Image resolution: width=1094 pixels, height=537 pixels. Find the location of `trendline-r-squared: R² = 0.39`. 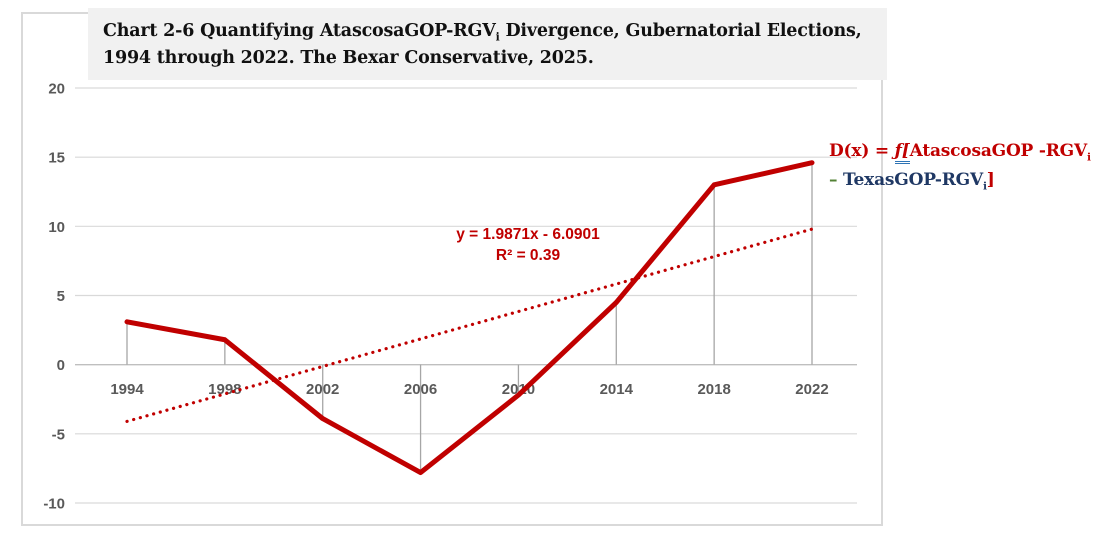

trendline-r-squared: R² = 0.39 is located at coordinates (528, 255).